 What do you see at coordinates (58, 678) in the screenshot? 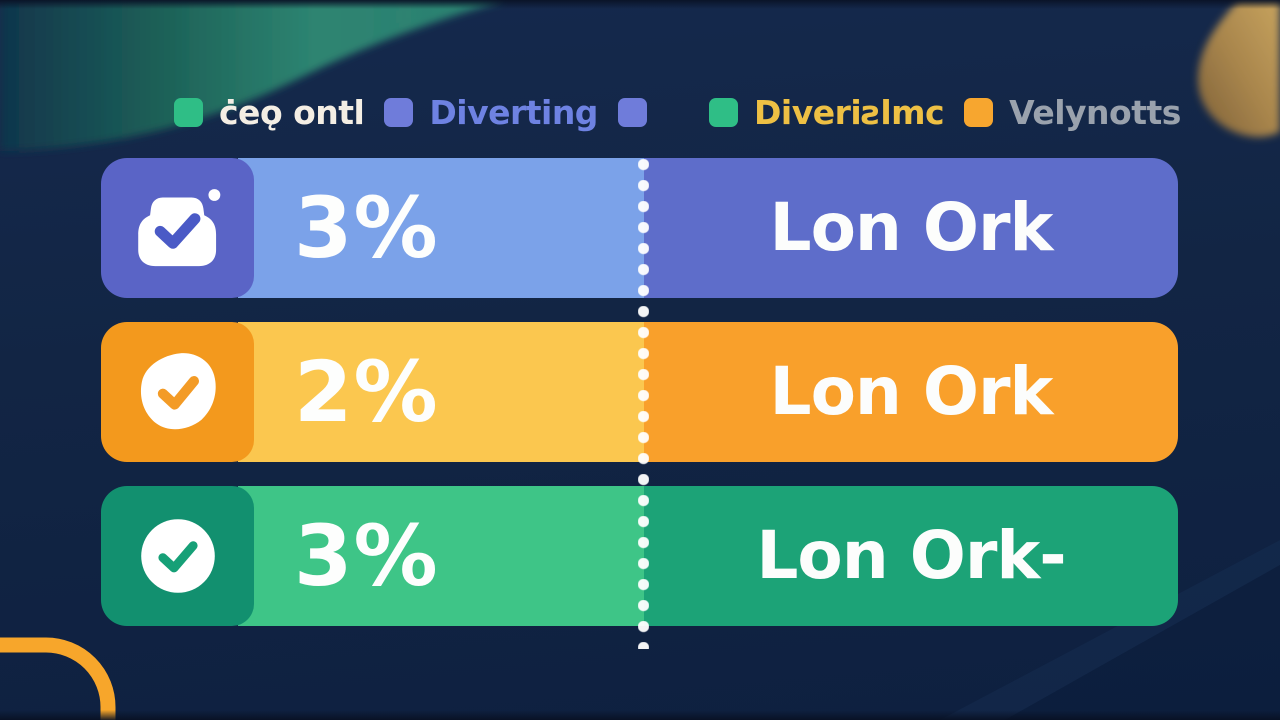
I see `orange-outline-shape` at bounding box center [58, 678].